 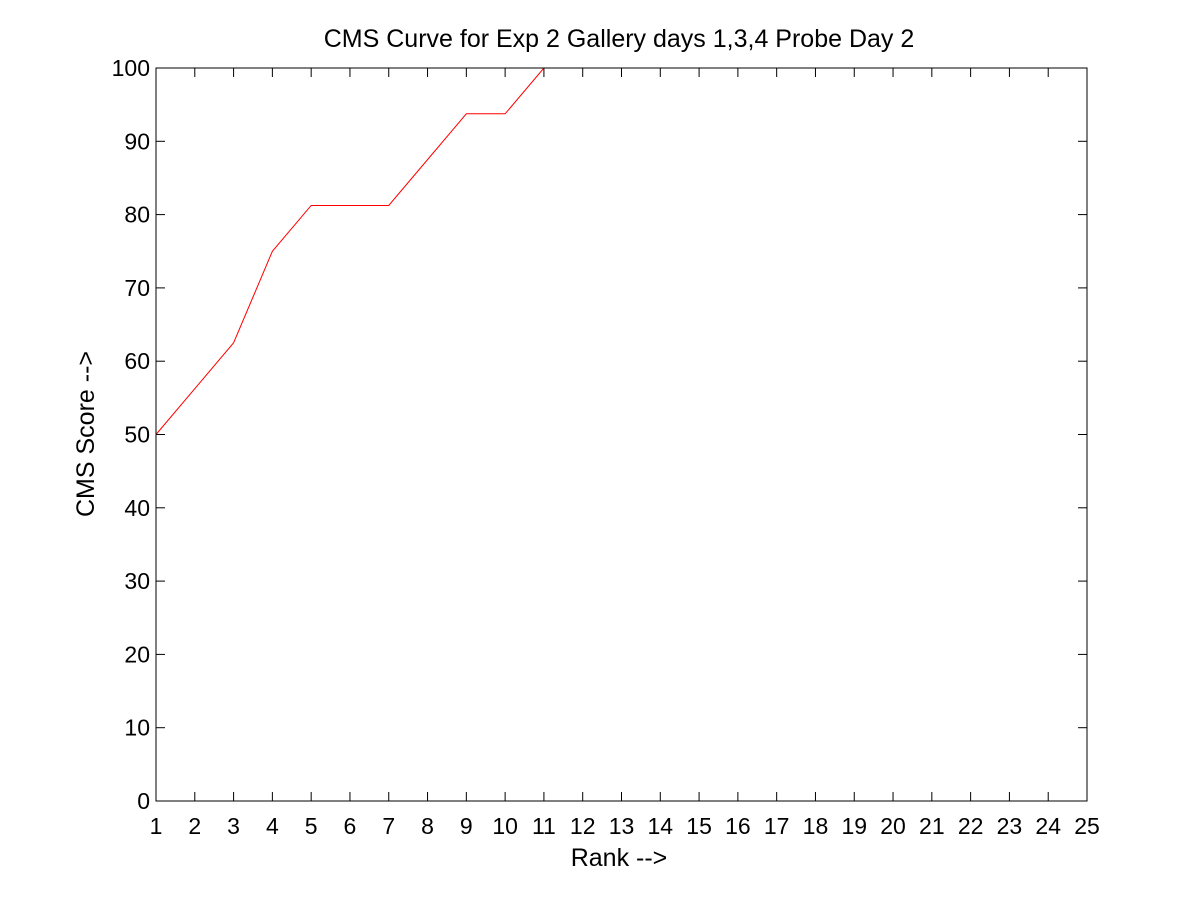 What do you see at coordinates (137, 141) in the screenshot?
I see `y-tick-label: 90` at bounding box center [137, 141].